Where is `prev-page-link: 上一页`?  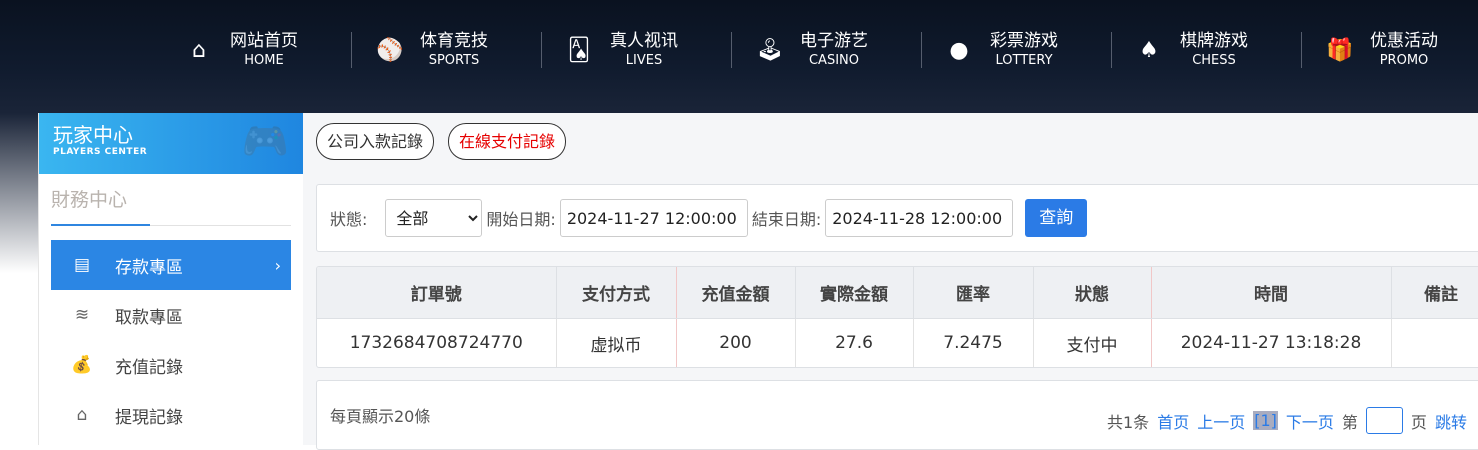
prev-page-link: 上一页 is located at coordinates (1221, 422).